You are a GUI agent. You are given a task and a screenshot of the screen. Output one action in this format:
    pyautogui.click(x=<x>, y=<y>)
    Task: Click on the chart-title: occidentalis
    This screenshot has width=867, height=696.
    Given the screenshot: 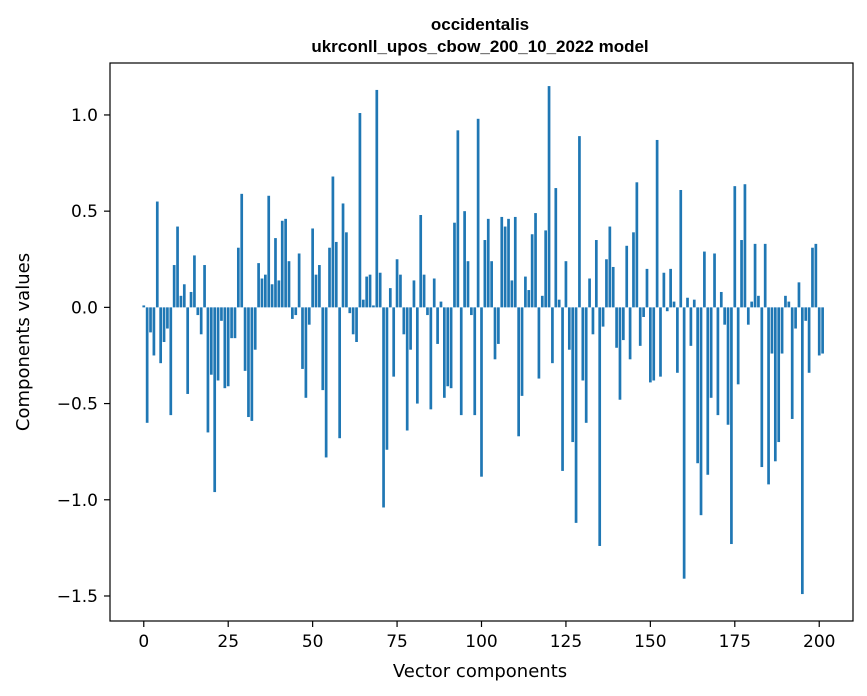 What is the action you would take?
    pyautogui.click(x=480, y=24)
    